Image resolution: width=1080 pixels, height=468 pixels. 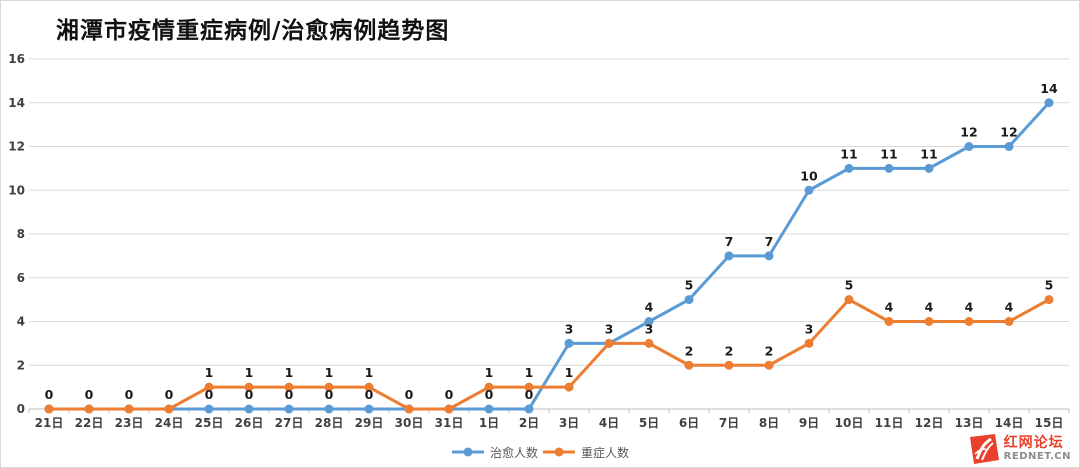 I want to click on watermark-site-url: REDNET.CN, so click(x=1037, y=457).